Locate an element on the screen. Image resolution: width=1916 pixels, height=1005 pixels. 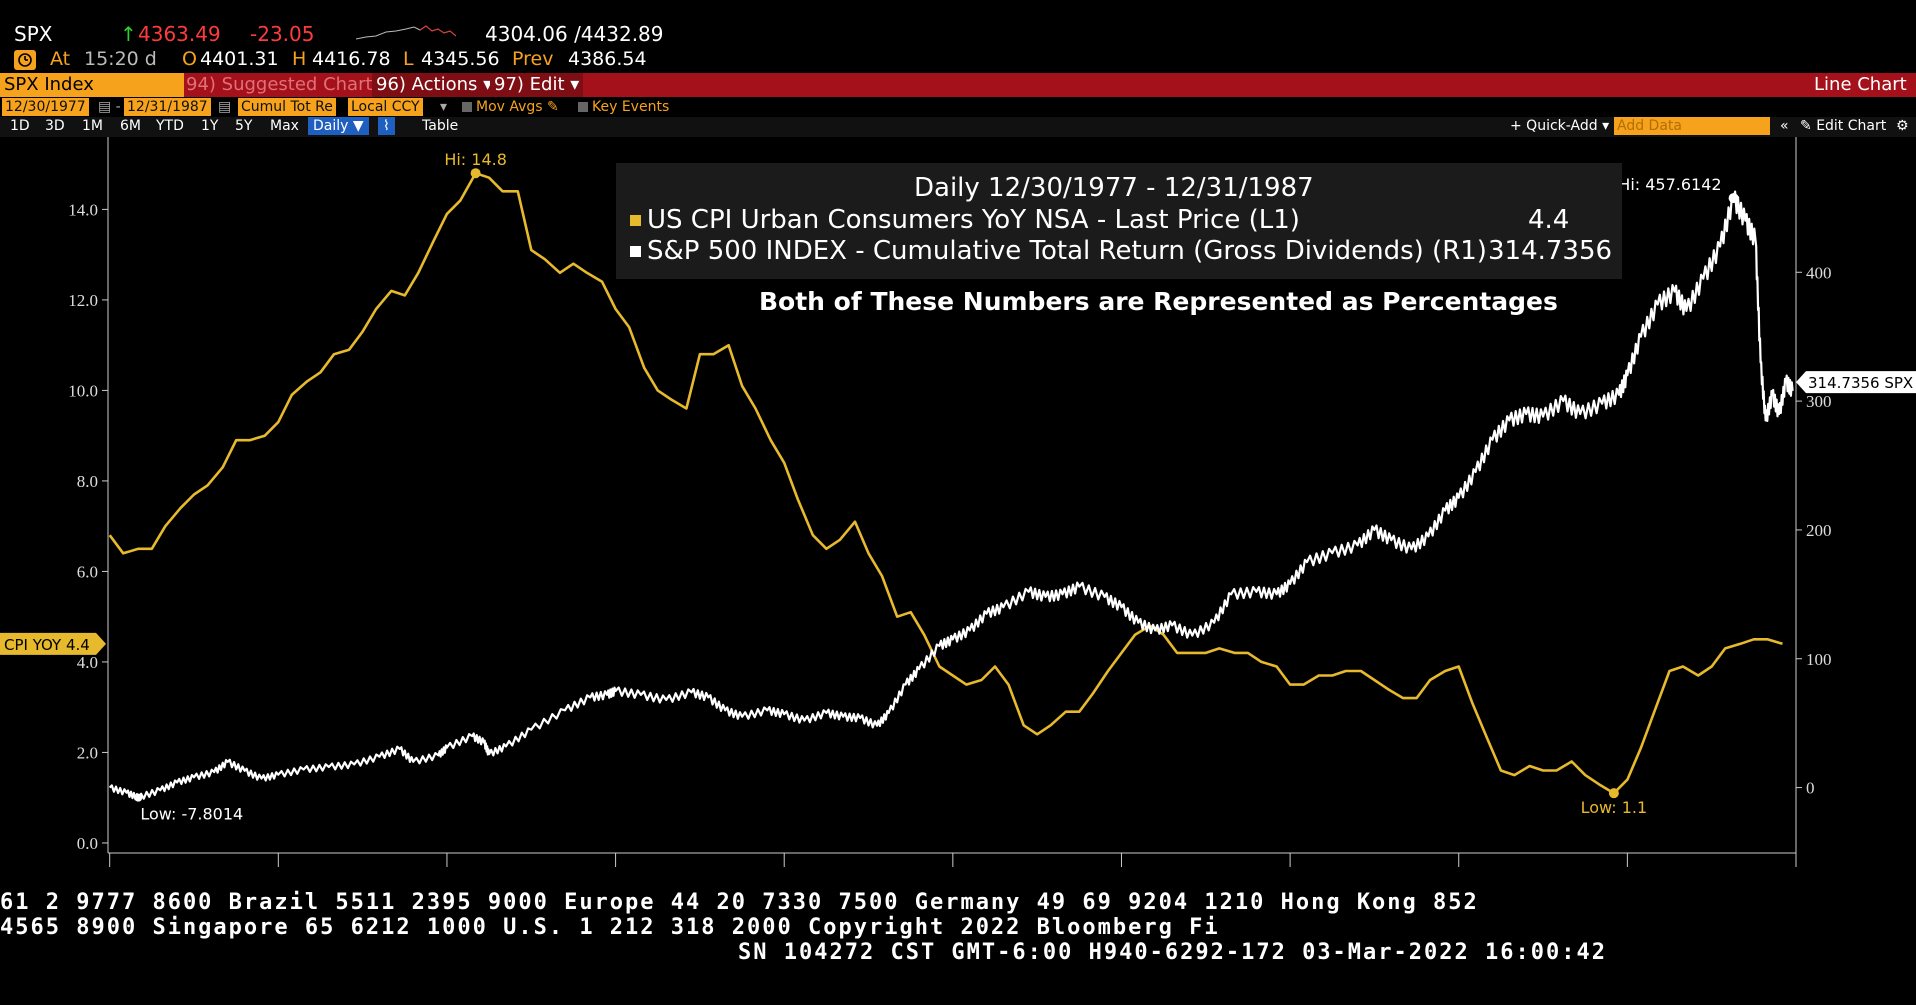
left-tick-label: 0.0 is located at coordinates (87, 843).